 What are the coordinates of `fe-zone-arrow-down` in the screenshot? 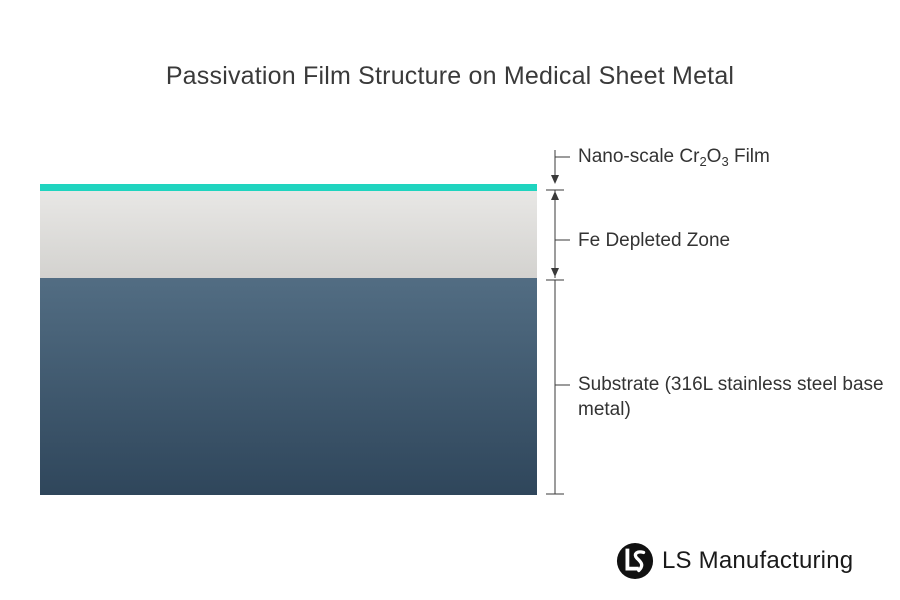 It's located at (555, 272).